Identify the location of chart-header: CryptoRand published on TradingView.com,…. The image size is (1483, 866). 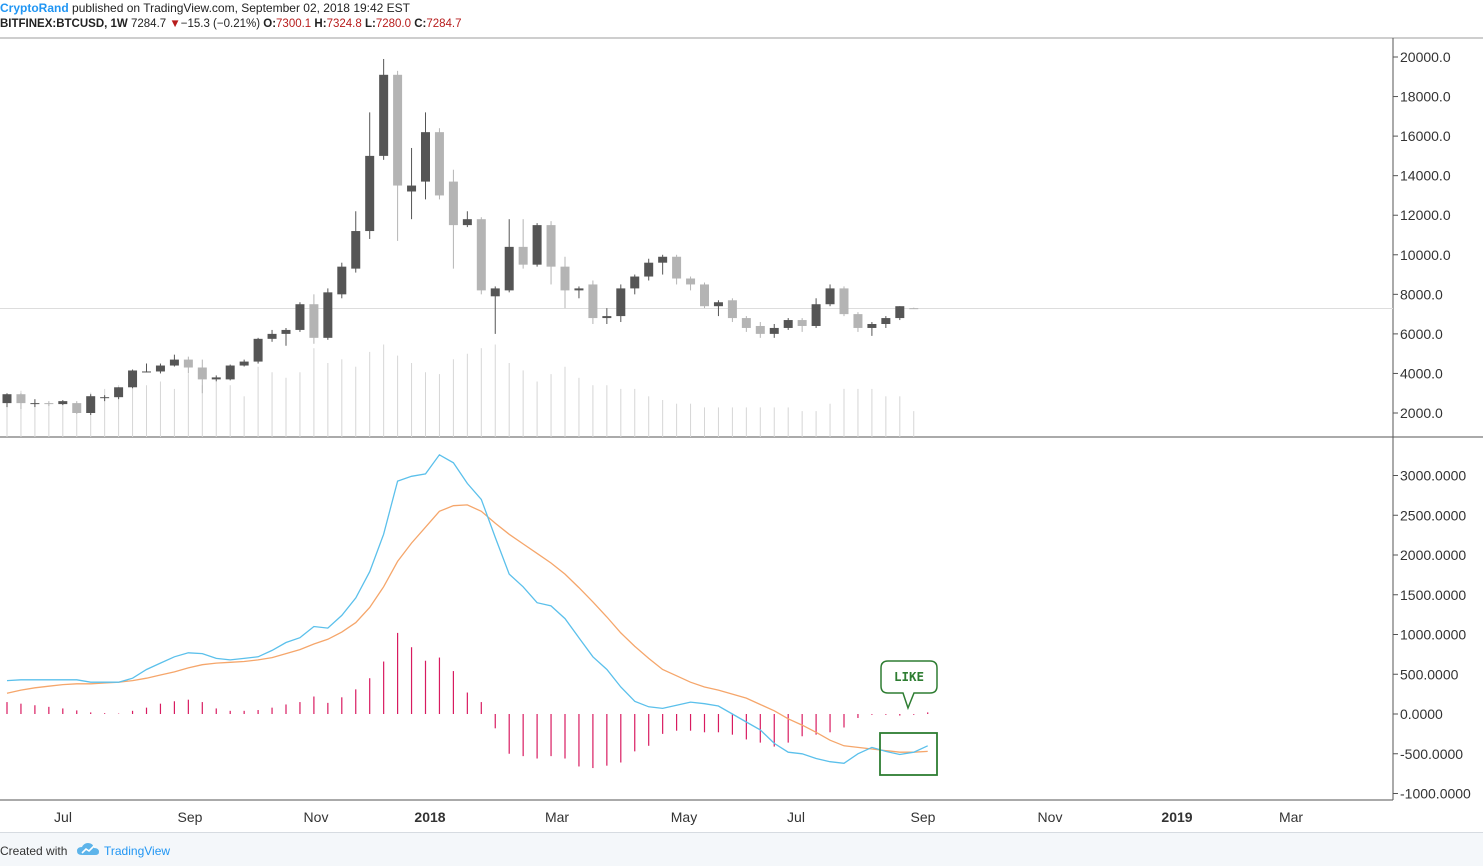
(741, 19).